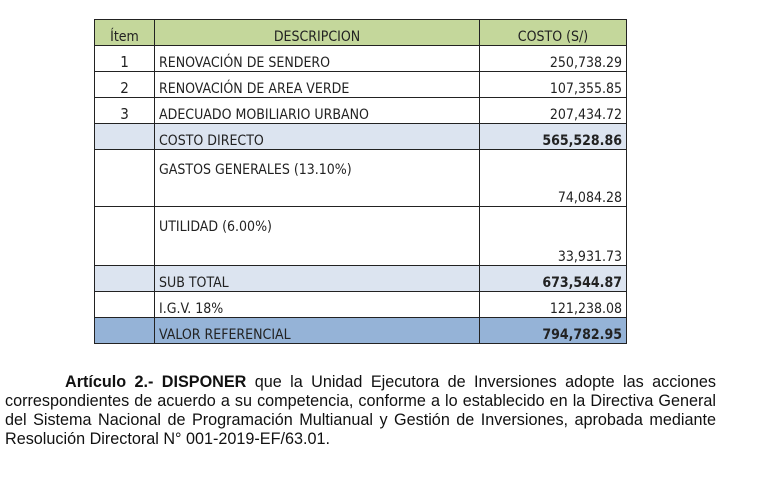 The width and height of the screenshot is (772, 487). I want to click on cell-item: 2, so click(124, 84).